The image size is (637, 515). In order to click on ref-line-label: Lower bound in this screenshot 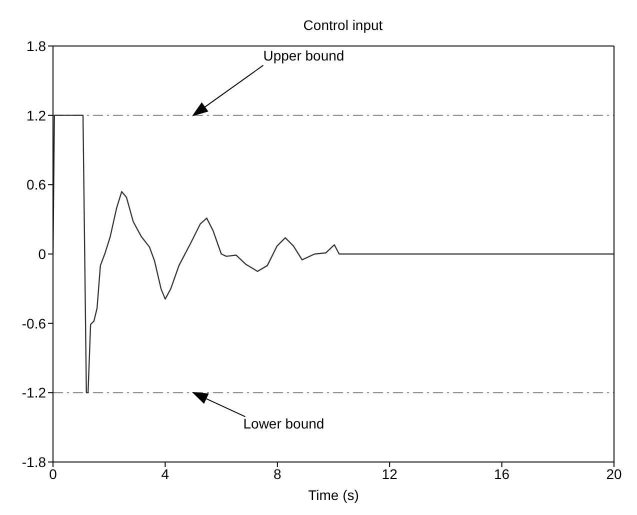, I will do `click(283, 424)`.